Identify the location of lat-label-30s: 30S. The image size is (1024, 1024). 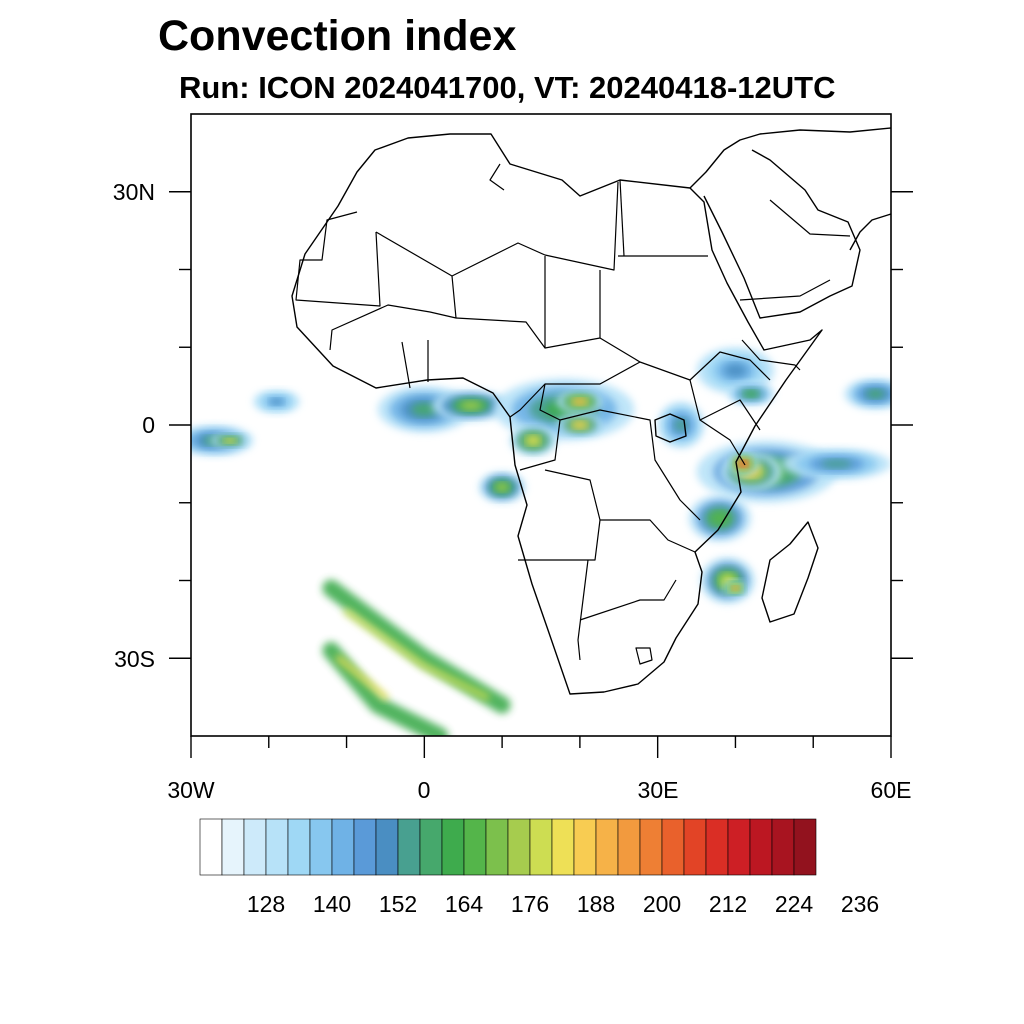
(134, 659).